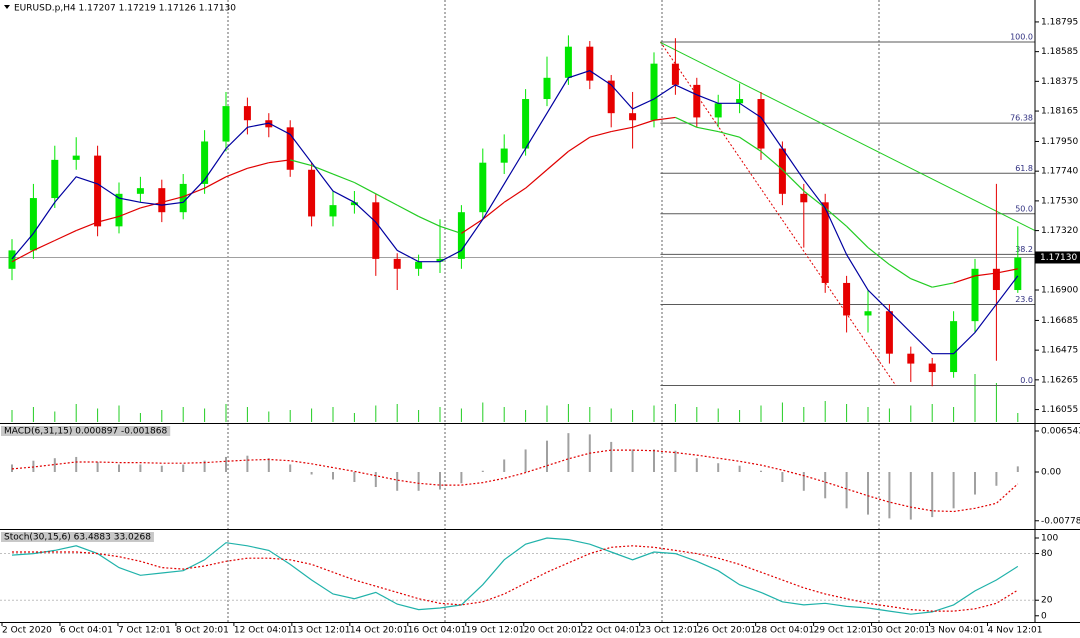 Image resolution: width=1080 pixels, height=638 pixels. Describe the element at coordinates (848, 136) in the screenshot. I see `trendline` at that location.